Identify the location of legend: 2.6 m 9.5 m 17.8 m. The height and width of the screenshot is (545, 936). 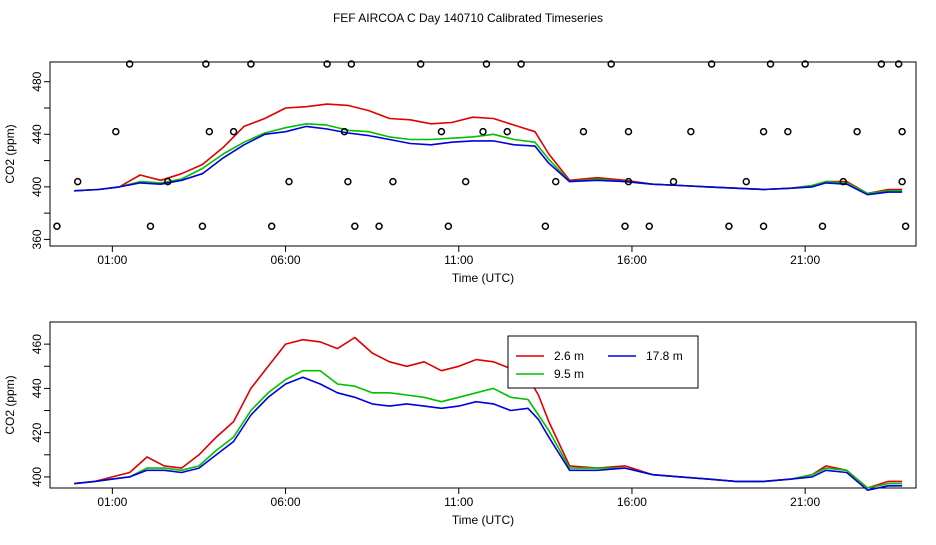
(603, 362).